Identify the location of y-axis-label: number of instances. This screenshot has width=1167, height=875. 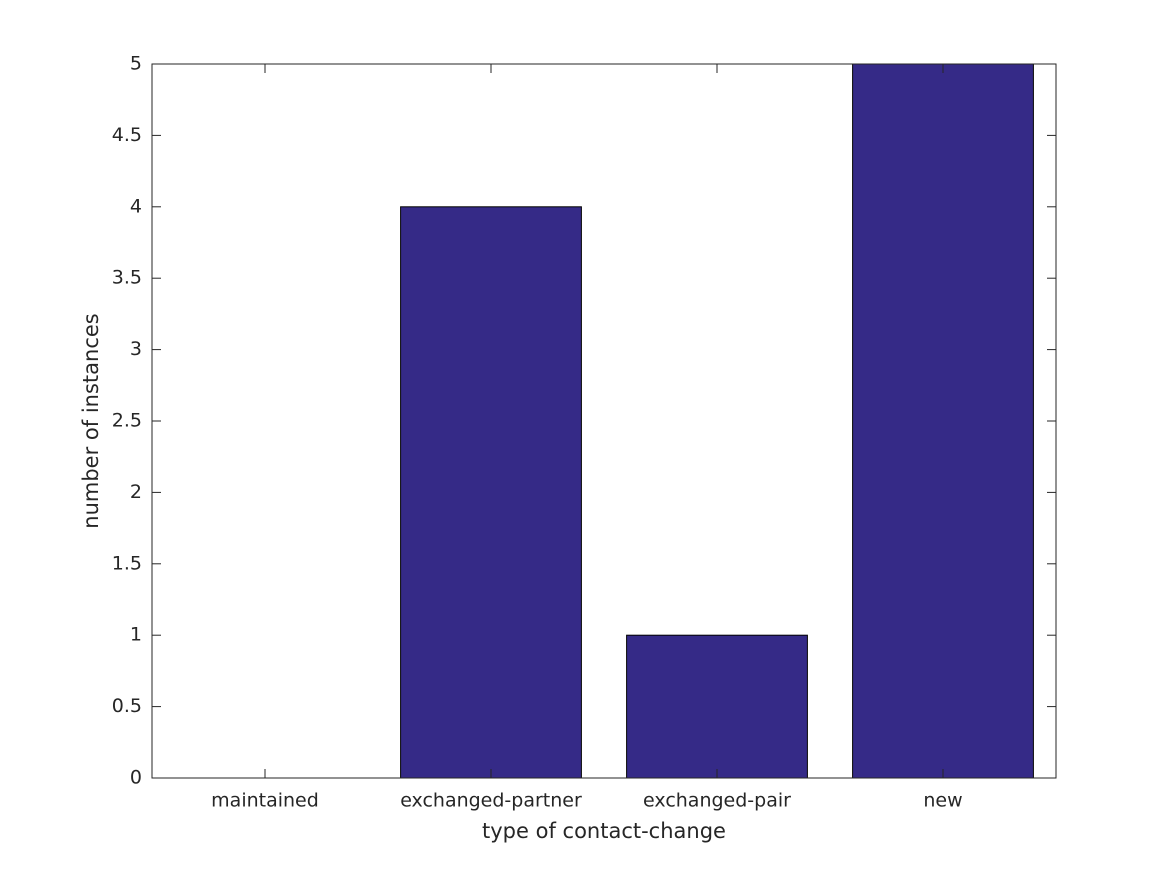
(91, 420).